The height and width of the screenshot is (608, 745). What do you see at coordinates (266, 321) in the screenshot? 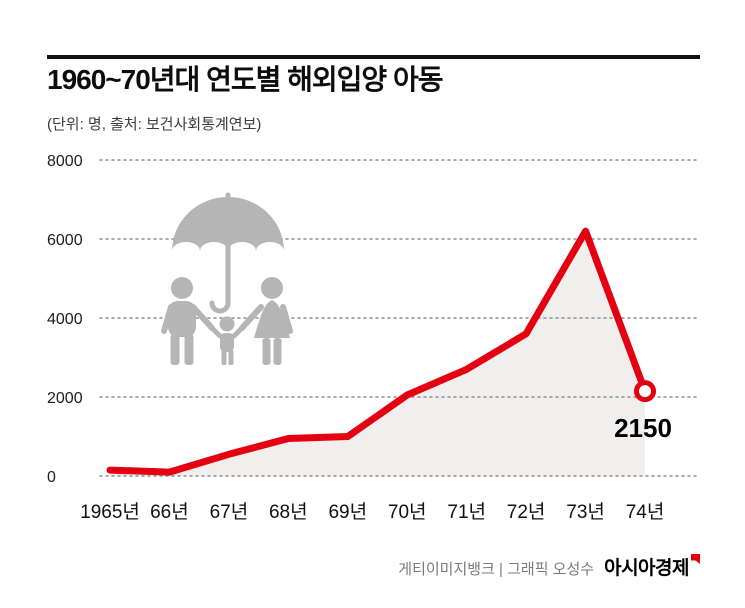
I see `mother-figure` at bounding box center [266, 321].